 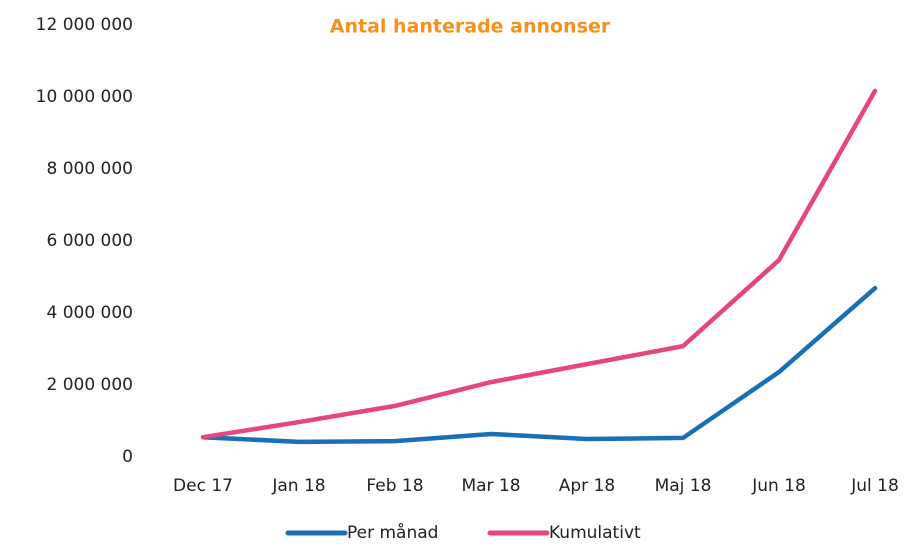 I want to click on x-tick-label: Jan 18, so click(x=298, y=486).